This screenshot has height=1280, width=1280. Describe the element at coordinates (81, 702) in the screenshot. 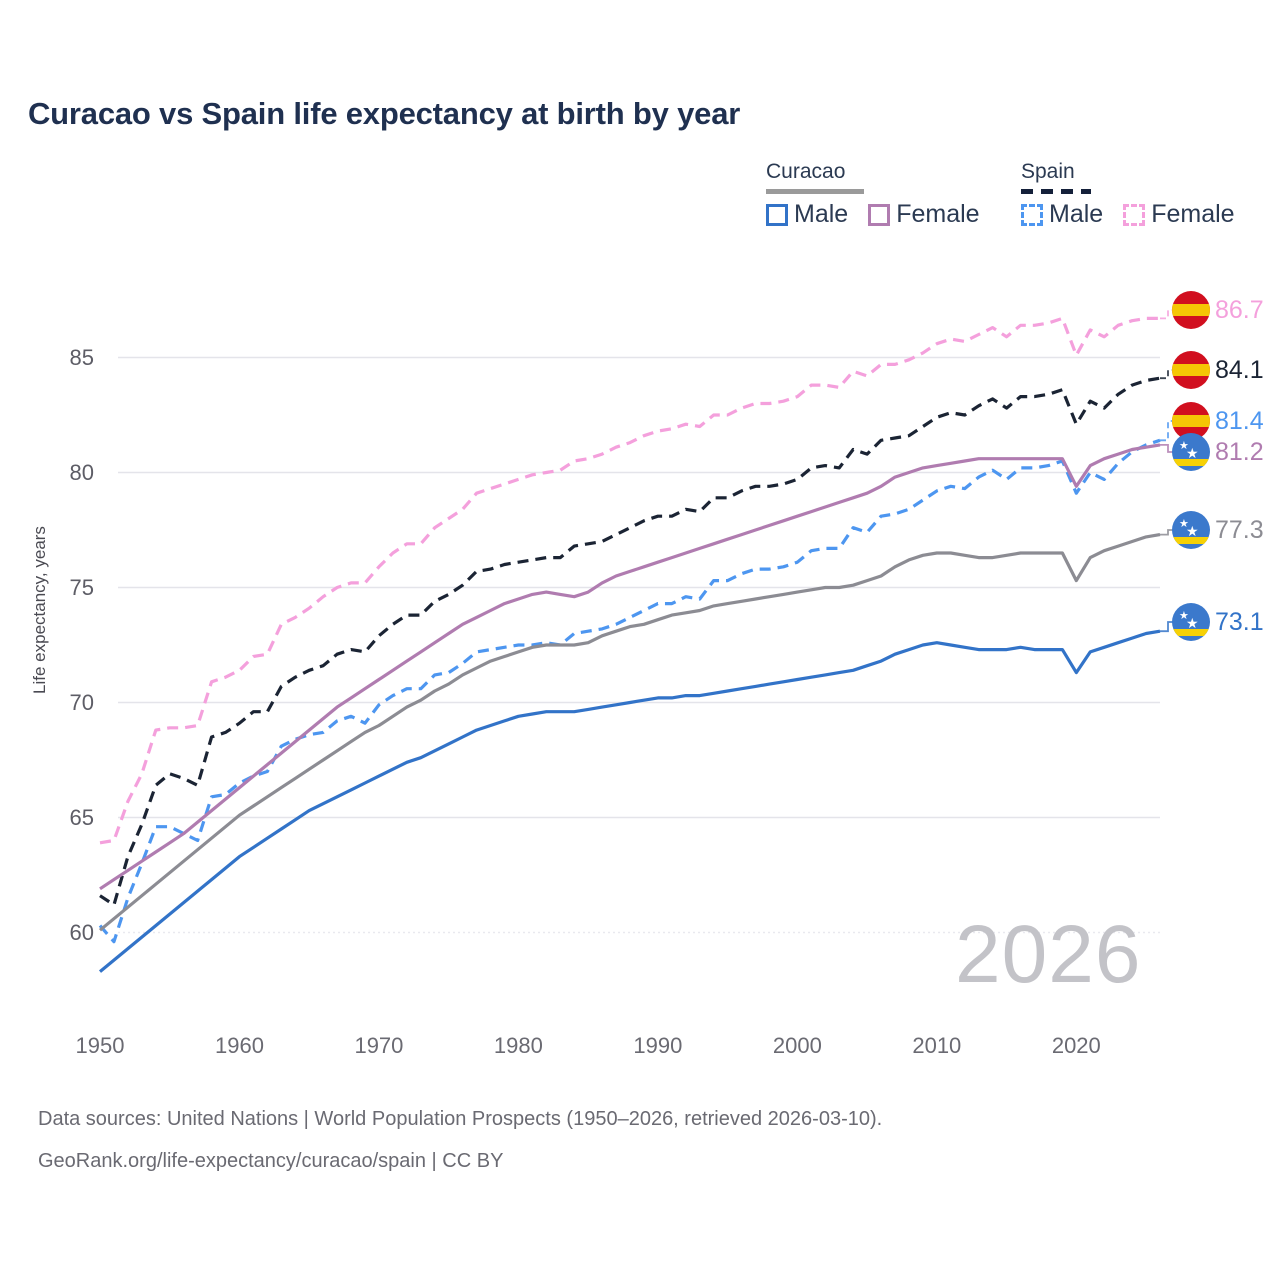

I see `y-axis-tick: 70` at that location.